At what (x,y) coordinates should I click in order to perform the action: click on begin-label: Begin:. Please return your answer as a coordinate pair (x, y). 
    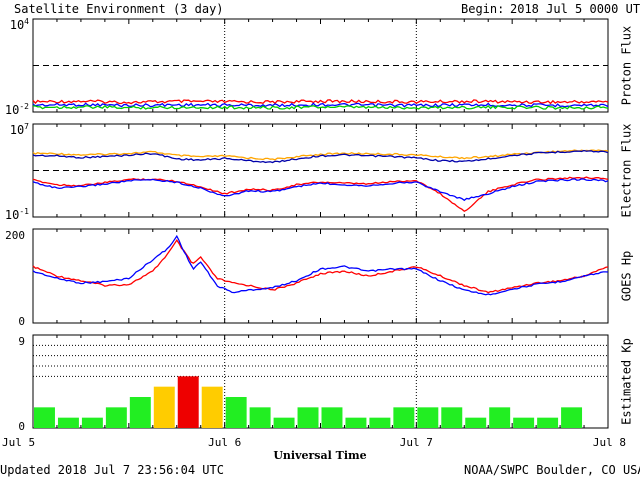
    Looking at the image, I should click on (483, 9).